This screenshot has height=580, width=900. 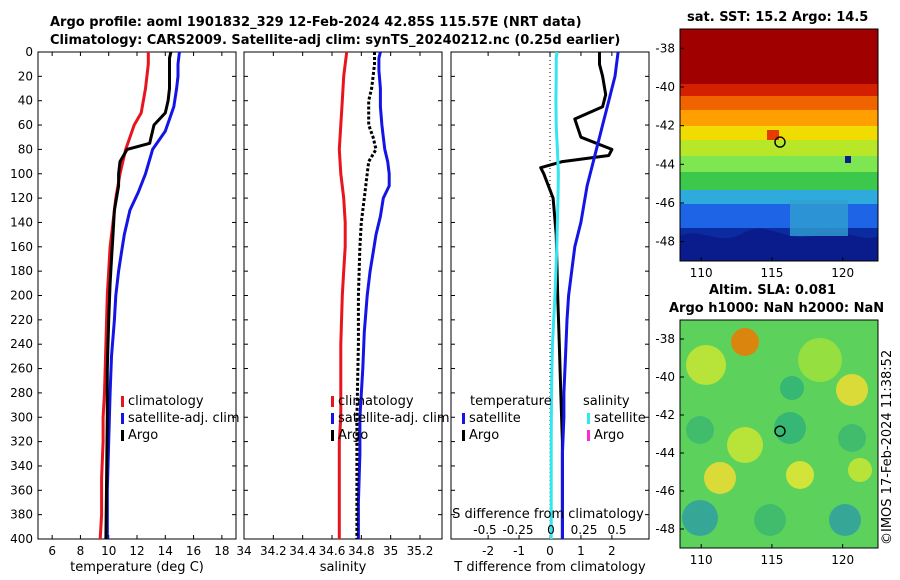 I want to click on salinity-satellite-line, so click(x=373, y=295).